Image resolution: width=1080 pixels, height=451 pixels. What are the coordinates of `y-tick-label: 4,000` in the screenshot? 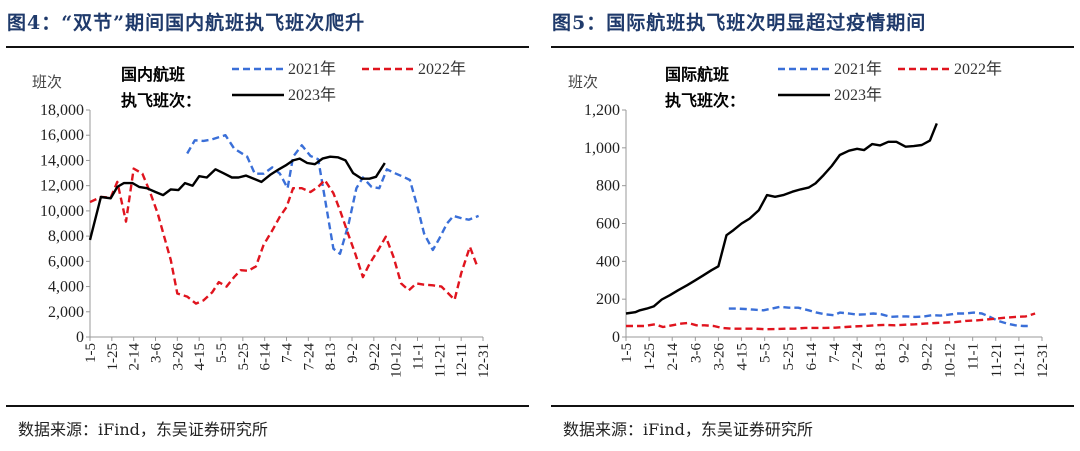 It's located at (66, 287).